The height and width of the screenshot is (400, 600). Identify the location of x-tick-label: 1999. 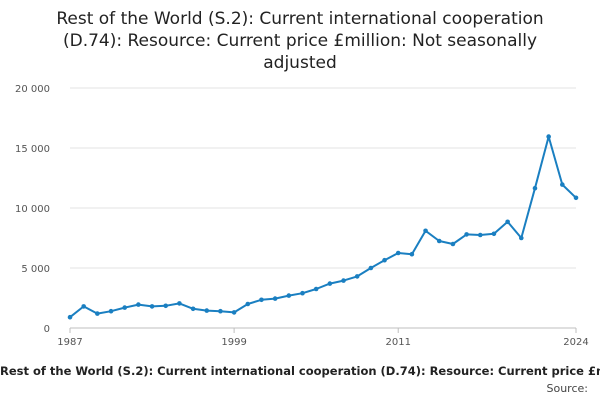
(233, 342).